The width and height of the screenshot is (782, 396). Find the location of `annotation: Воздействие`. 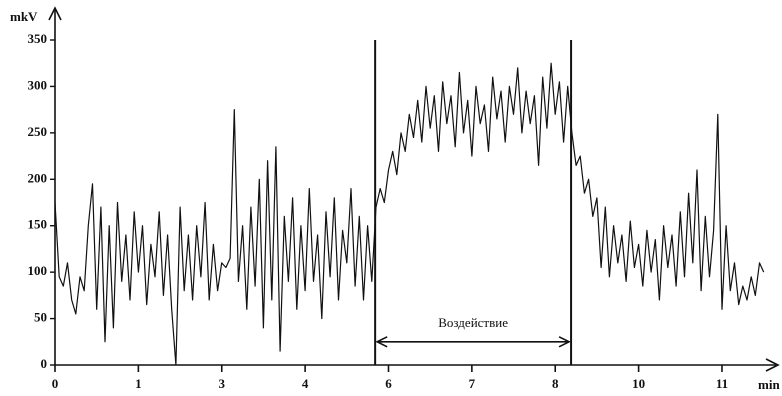

annotation: Воздействие is located at coordinates (473, 322).